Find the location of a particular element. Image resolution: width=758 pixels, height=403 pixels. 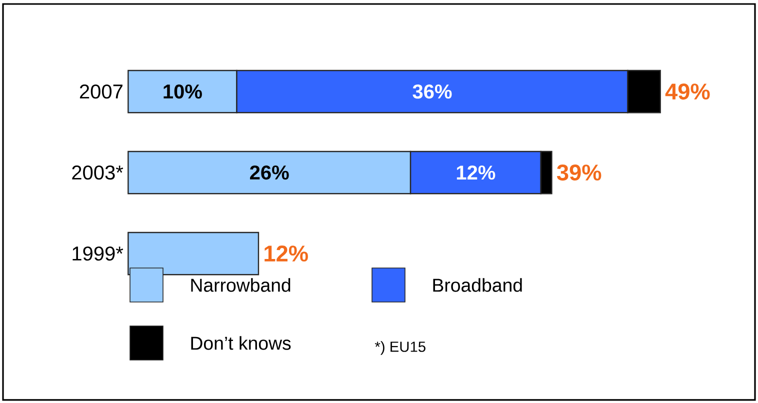

legend-label: Narrowband is located at coordinates (240, 285).